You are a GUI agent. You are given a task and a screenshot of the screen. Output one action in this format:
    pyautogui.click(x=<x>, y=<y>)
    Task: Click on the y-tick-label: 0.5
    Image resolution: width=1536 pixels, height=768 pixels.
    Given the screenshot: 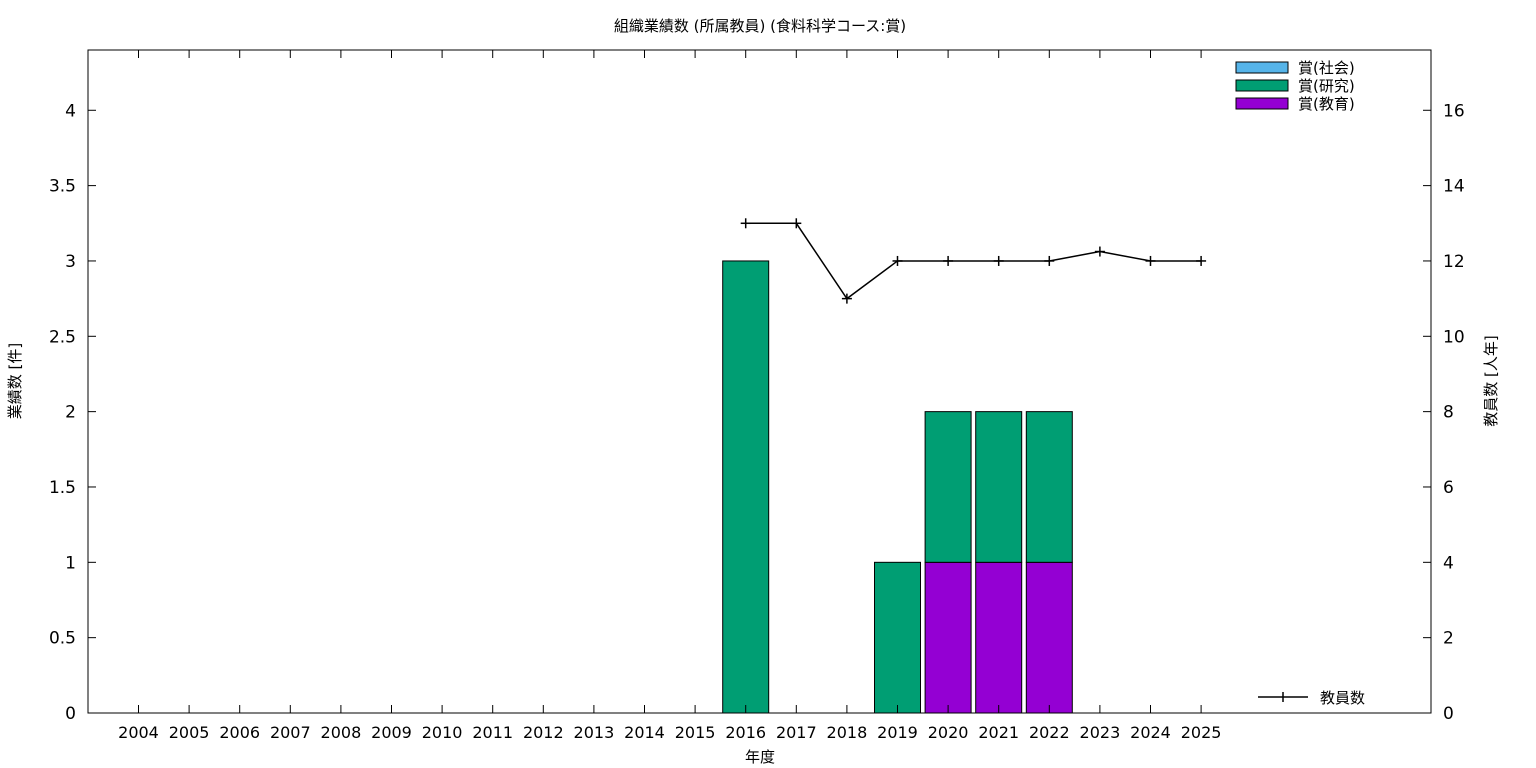 What is the action you would take?
    pyautogui.click(x=62, y=639)
    